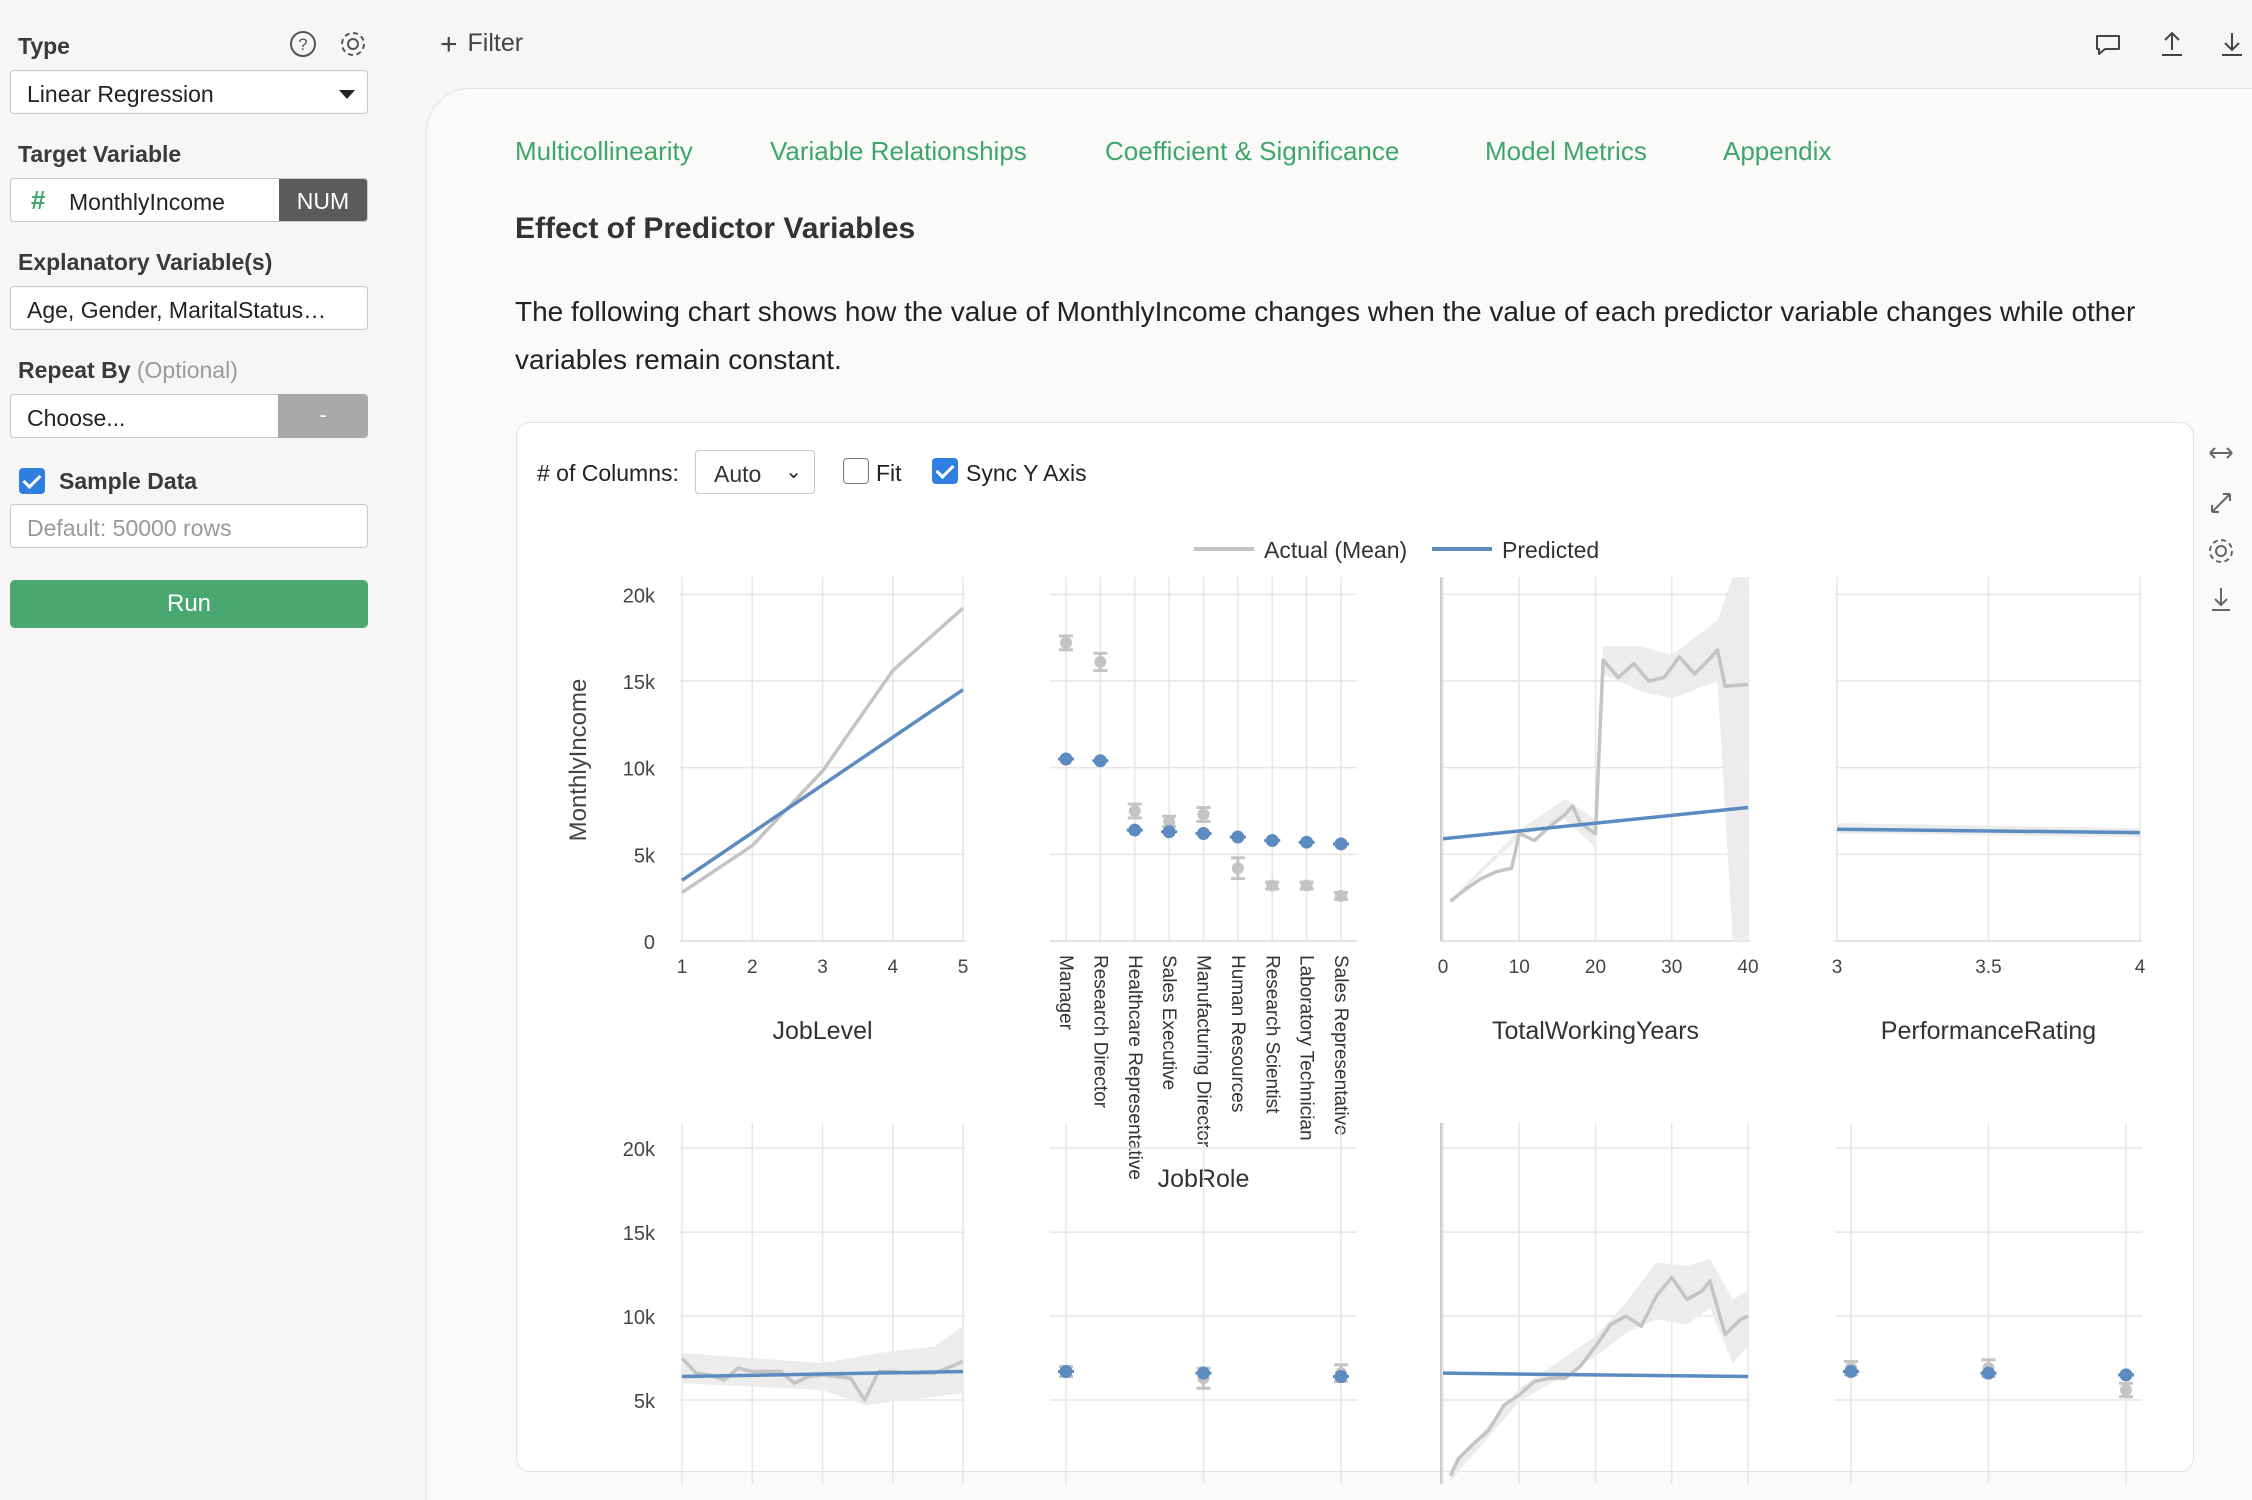 The width and height of the screenshot is (2252, 1500). What do you see at coordinates (793, 472) in the screenshot?
I see `chevron-down-icon: ⌄` at bounding box center [793, 472].